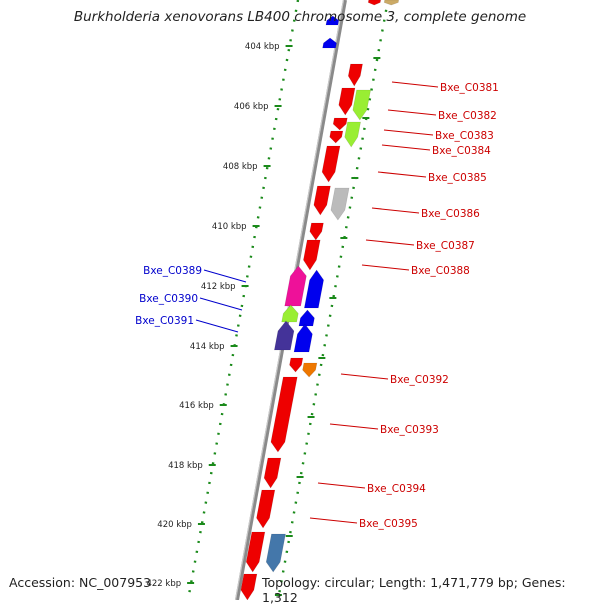 Image resolution: width=600 pixels, height=605 pixels. I want to click on gene-arrow-c0388, so click(312, 255).